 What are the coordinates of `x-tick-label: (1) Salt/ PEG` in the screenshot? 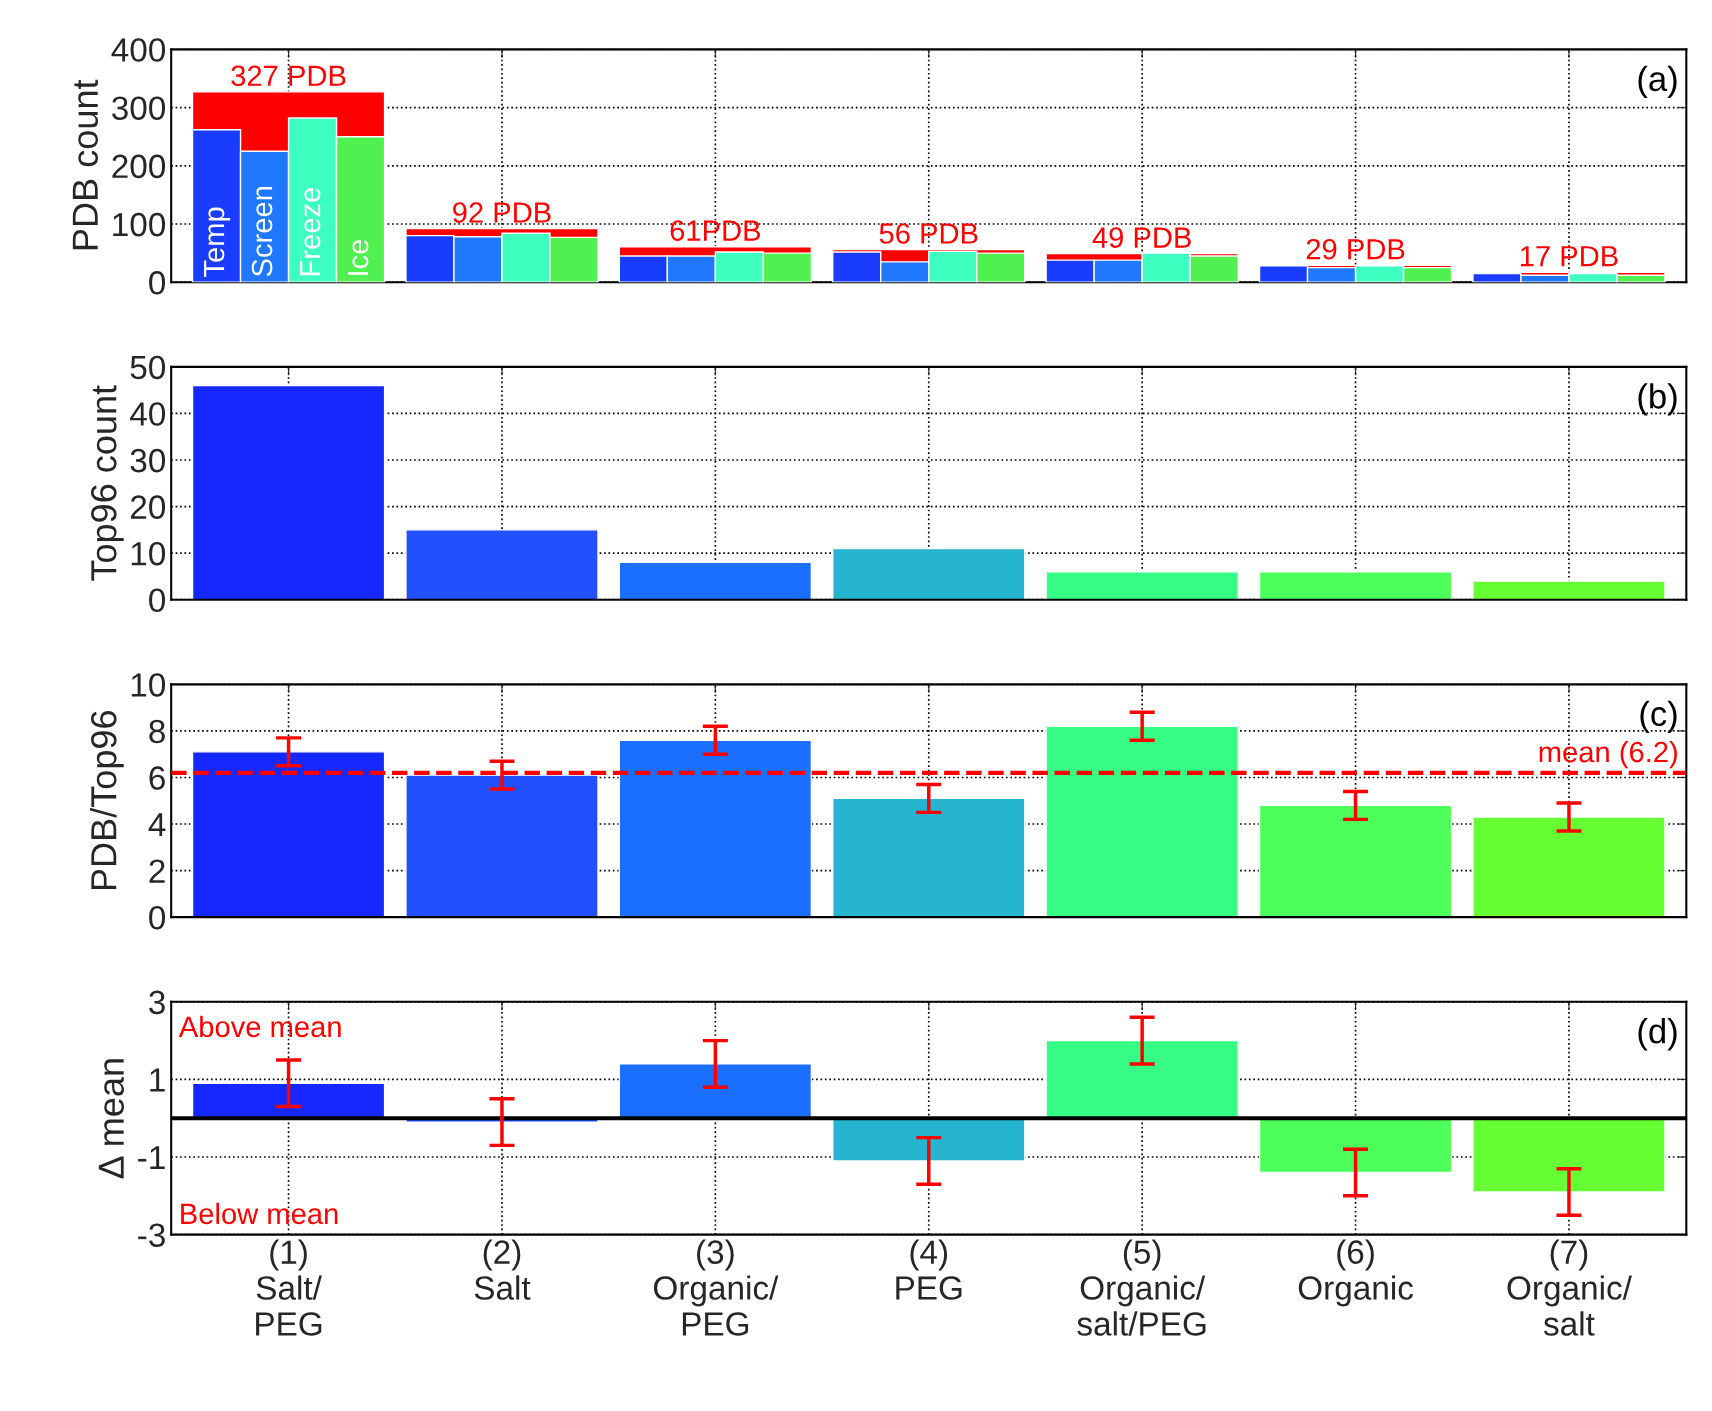 It's located at (289, 1287).